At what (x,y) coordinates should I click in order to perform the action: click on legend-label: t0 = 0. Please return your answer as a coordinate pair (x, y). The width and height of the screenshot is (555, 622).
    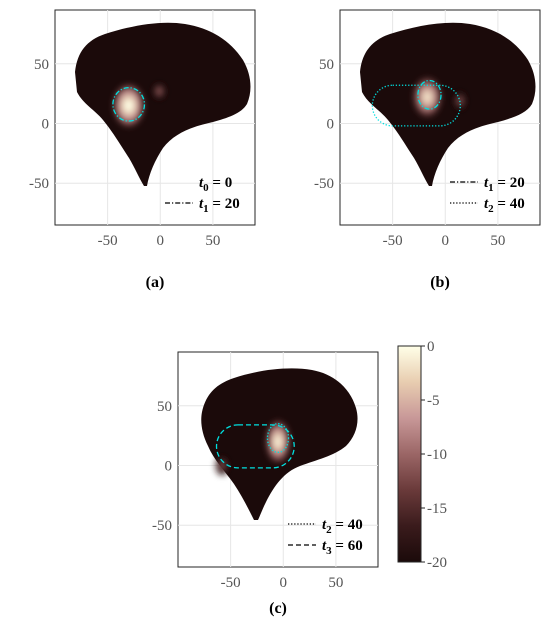
    Looking at the image, I should click on (215, 184).